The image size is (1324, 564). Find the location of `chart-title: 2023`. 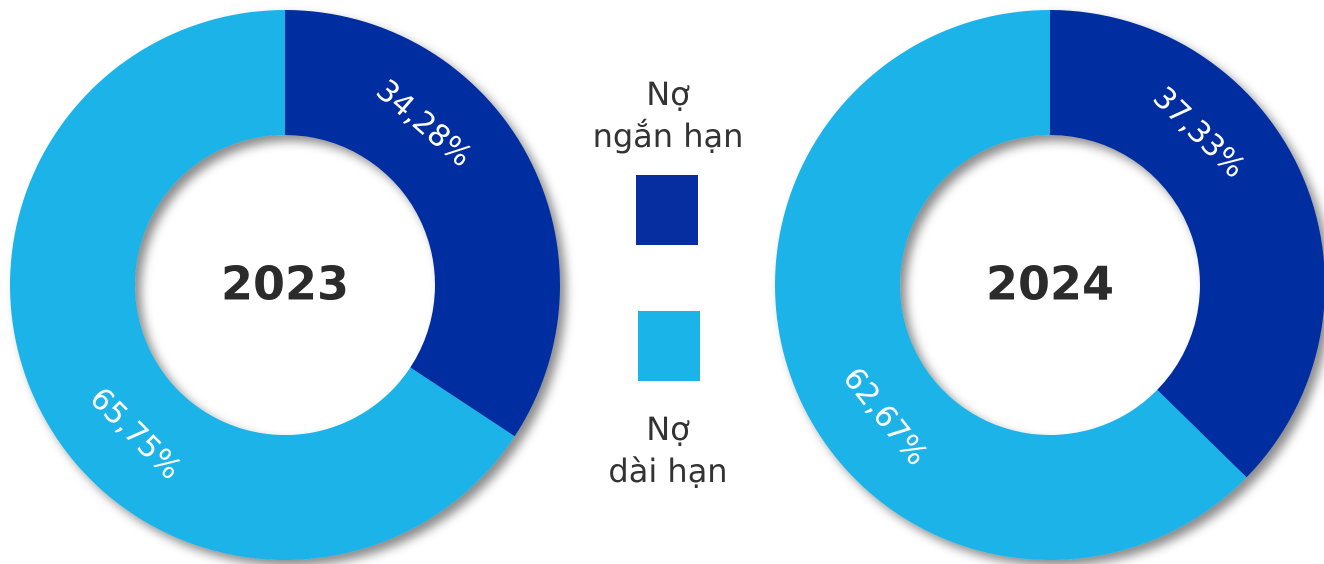

chart-title: 2023 is located at coordinates (285, 284).